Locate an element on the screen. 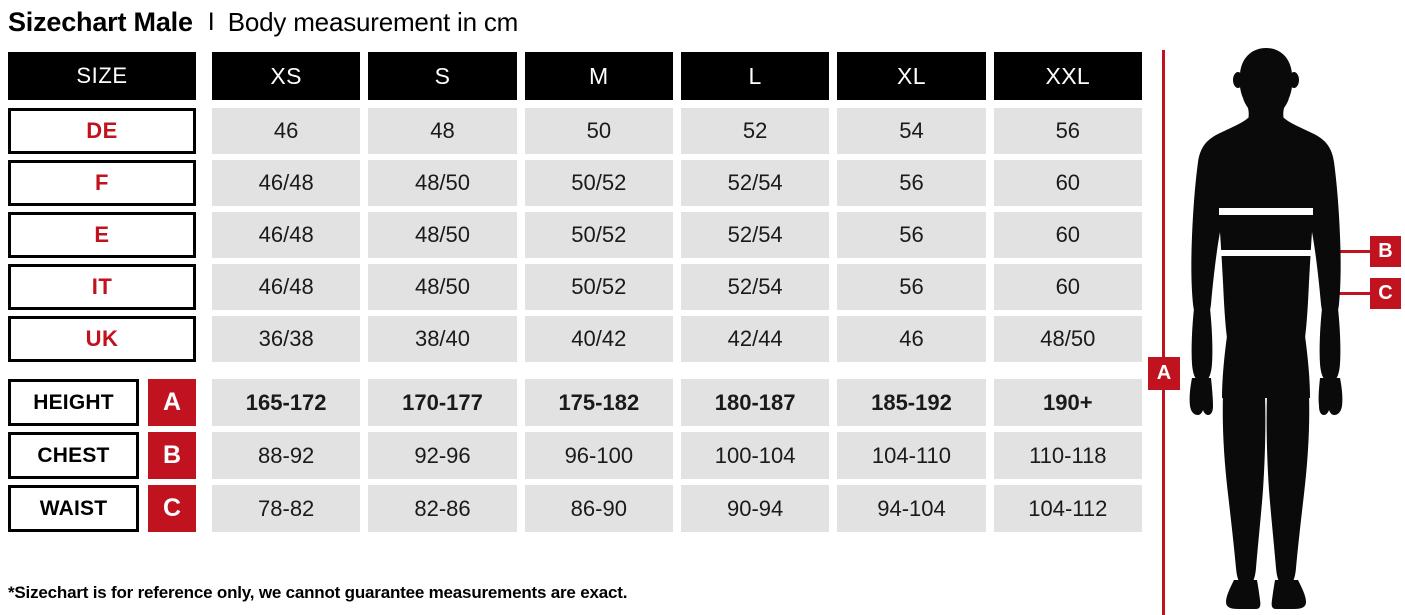  cell-uk-xs: 36/38 is located at coordinates (286, 339).